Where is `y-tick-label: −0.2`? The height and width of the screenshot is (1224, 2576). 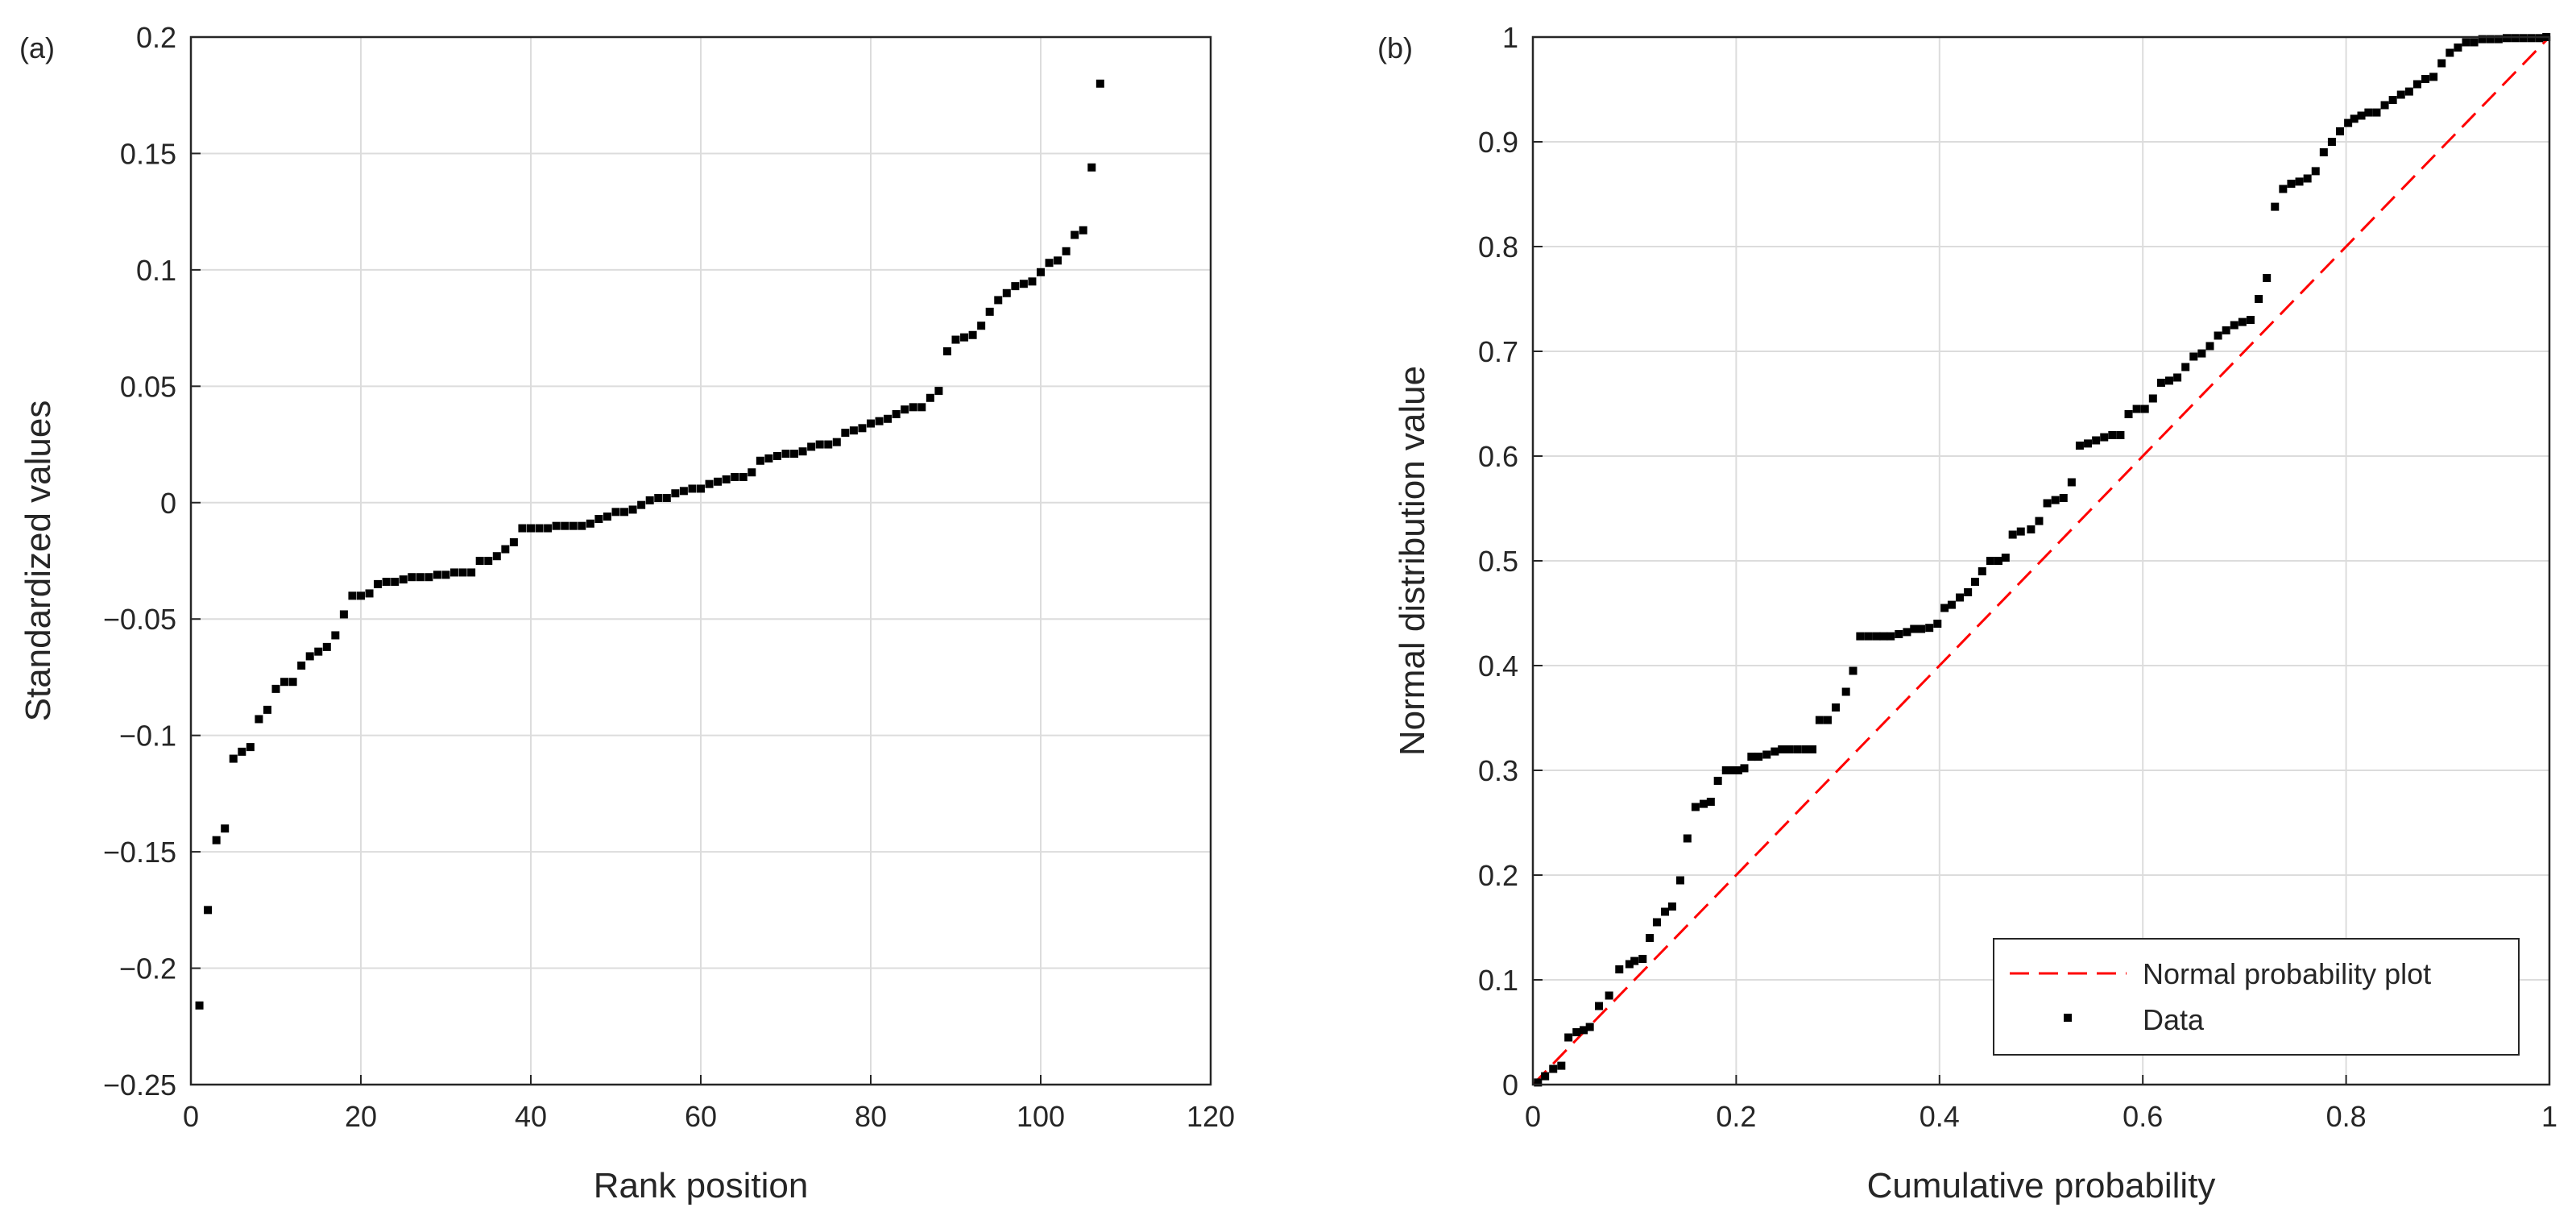 y-tick-label: −0.2 is located at coordinates (147, 968).